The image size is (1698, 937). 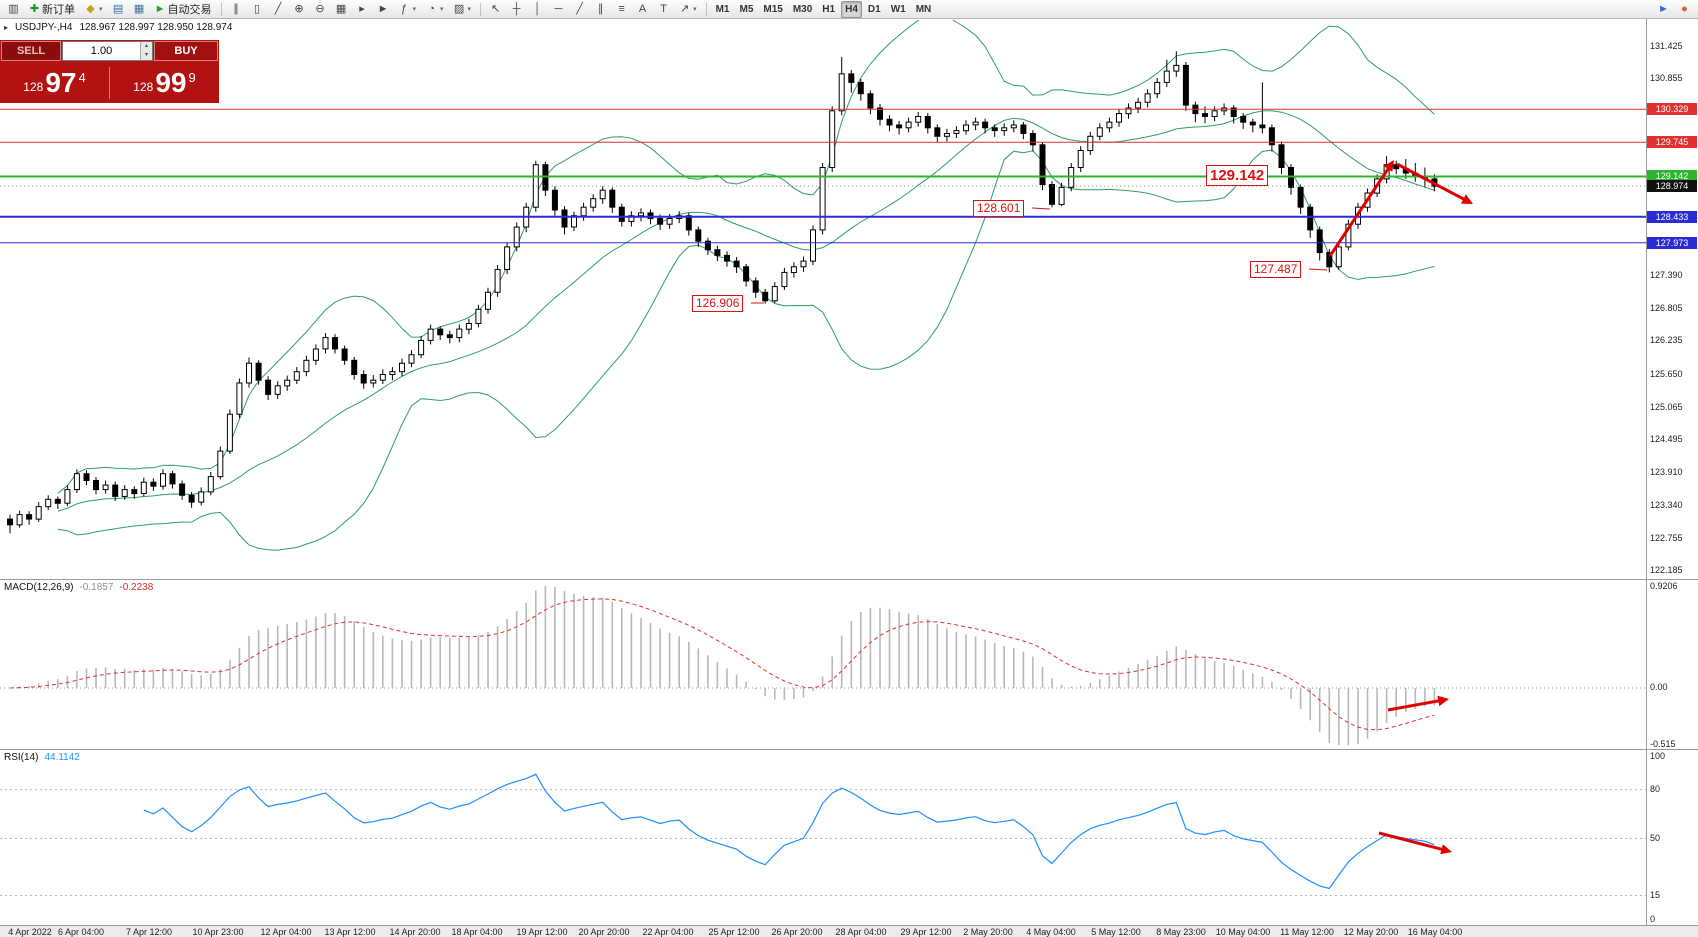 I want to click on autotrading-button: ► 自动交易, so click(x=183, y=9).